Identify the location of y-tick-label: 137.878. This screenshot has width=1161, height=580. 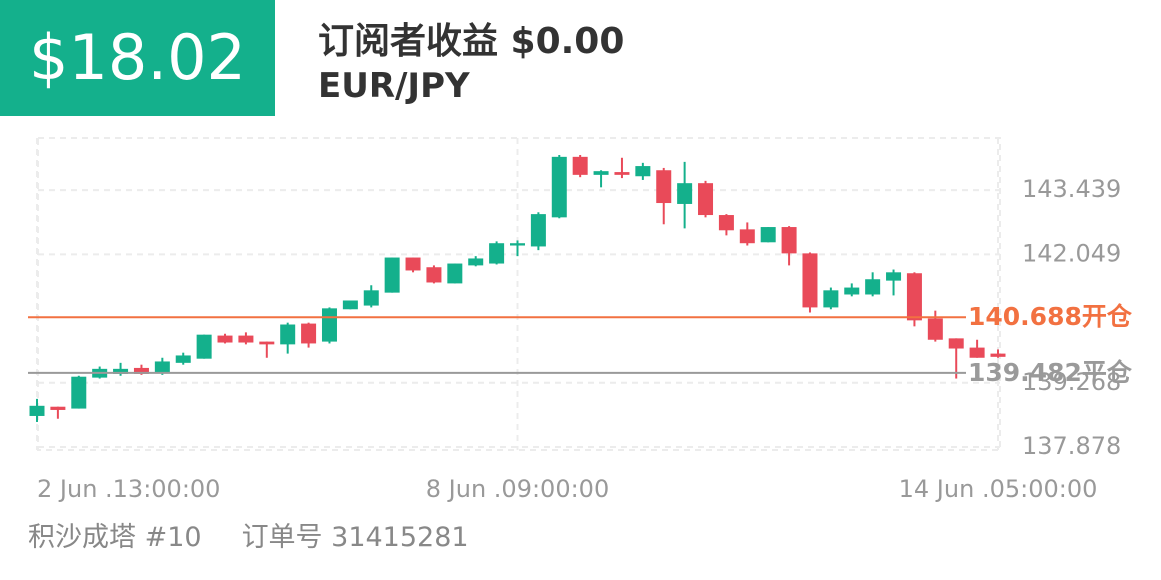
(1071, 446).